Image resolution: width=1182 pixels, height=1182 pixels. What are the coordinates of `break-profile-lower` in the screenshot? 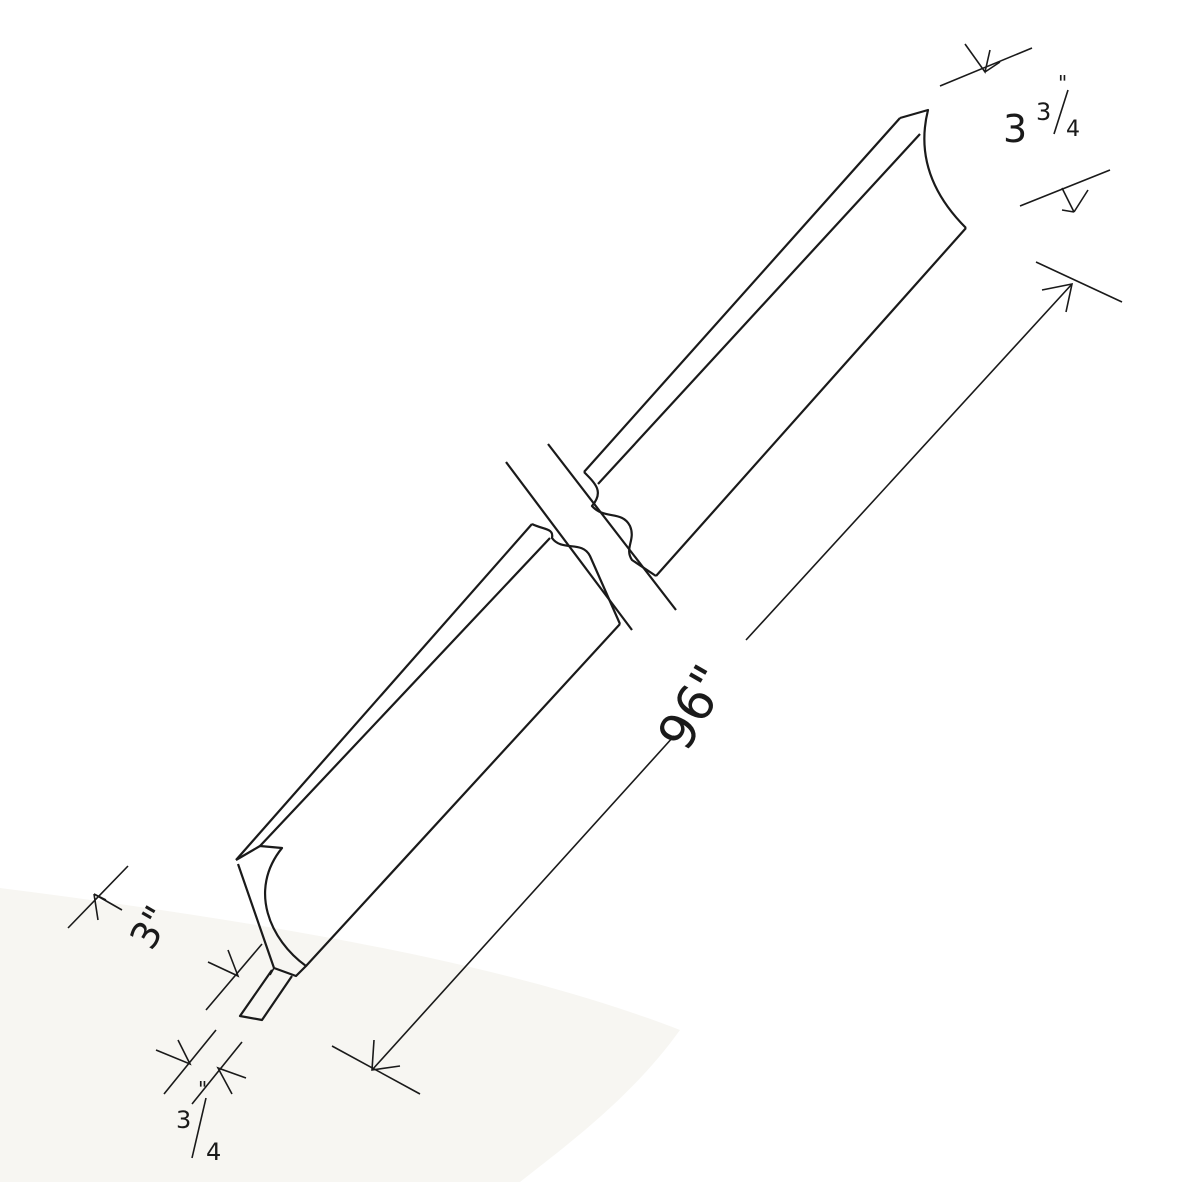 It's located at (576, 574).